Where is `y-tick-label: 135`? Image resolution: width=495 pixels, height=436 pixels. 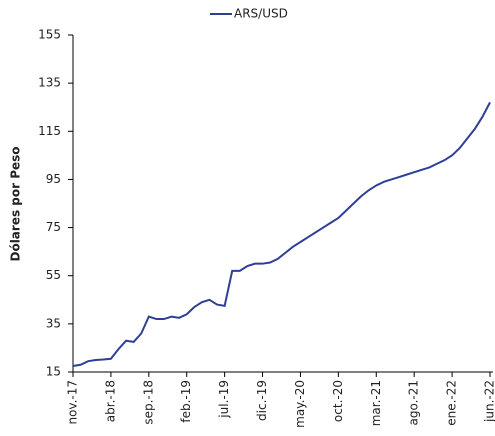 y-tick-label: 135 is located at coordinates (49, 83).